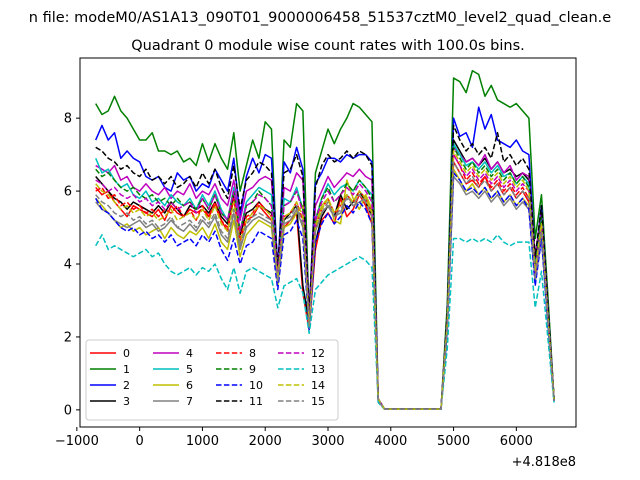 This screenshot has width=640, height=480. What do you see at coordinates (68, 265) in the screenshot?
I see `y-tick-label: 4` at bounding box center [68, 265].